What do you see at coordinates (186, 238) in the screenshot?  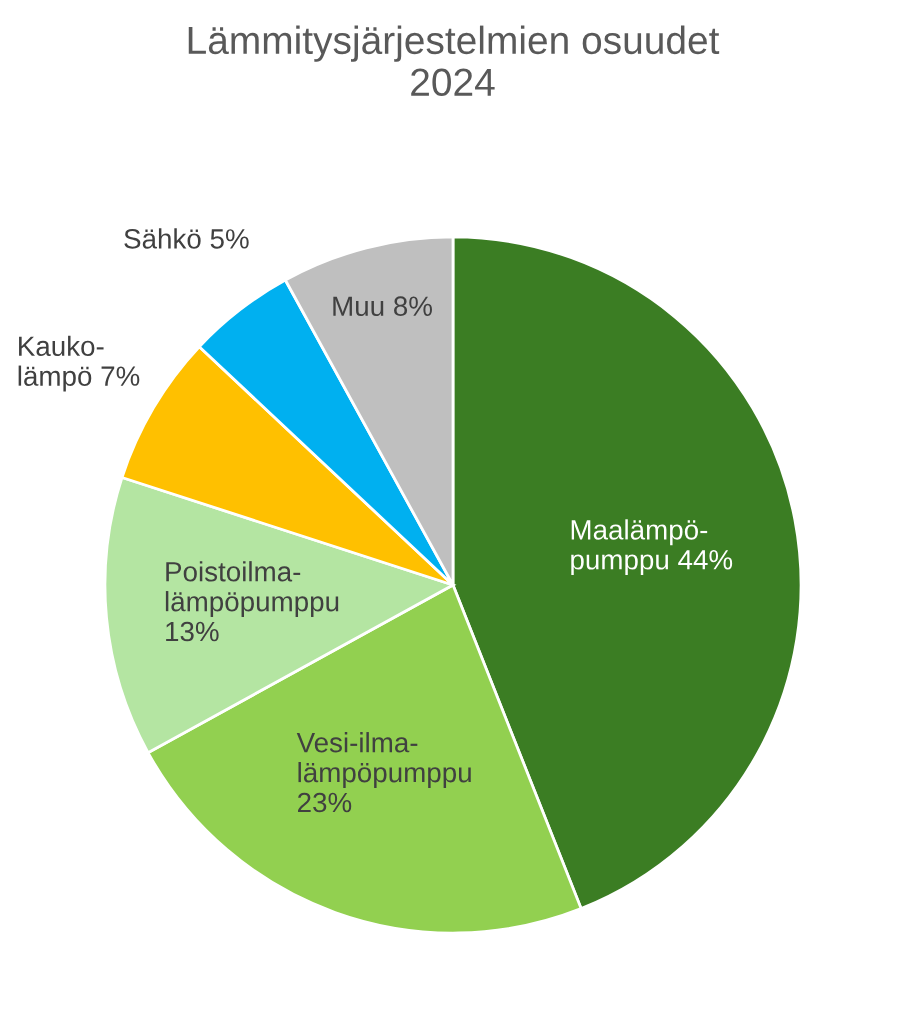 I see `slice-label: Sähkö 5%` at bounding box center [186, 238].